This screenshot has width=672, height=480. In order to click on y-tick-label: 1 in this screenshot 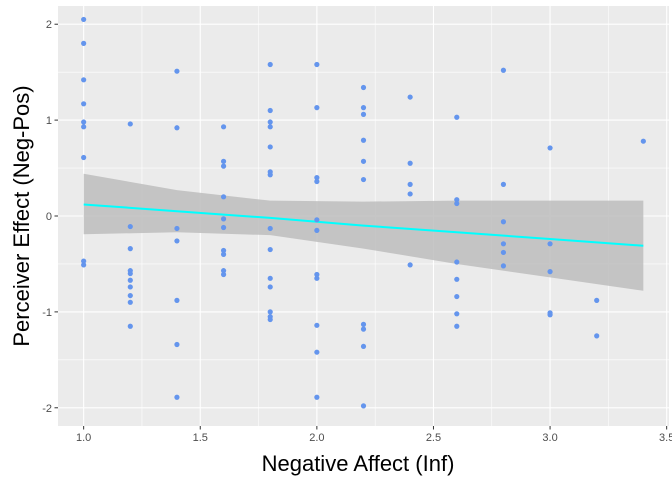, I will do `click(49, 121)`.